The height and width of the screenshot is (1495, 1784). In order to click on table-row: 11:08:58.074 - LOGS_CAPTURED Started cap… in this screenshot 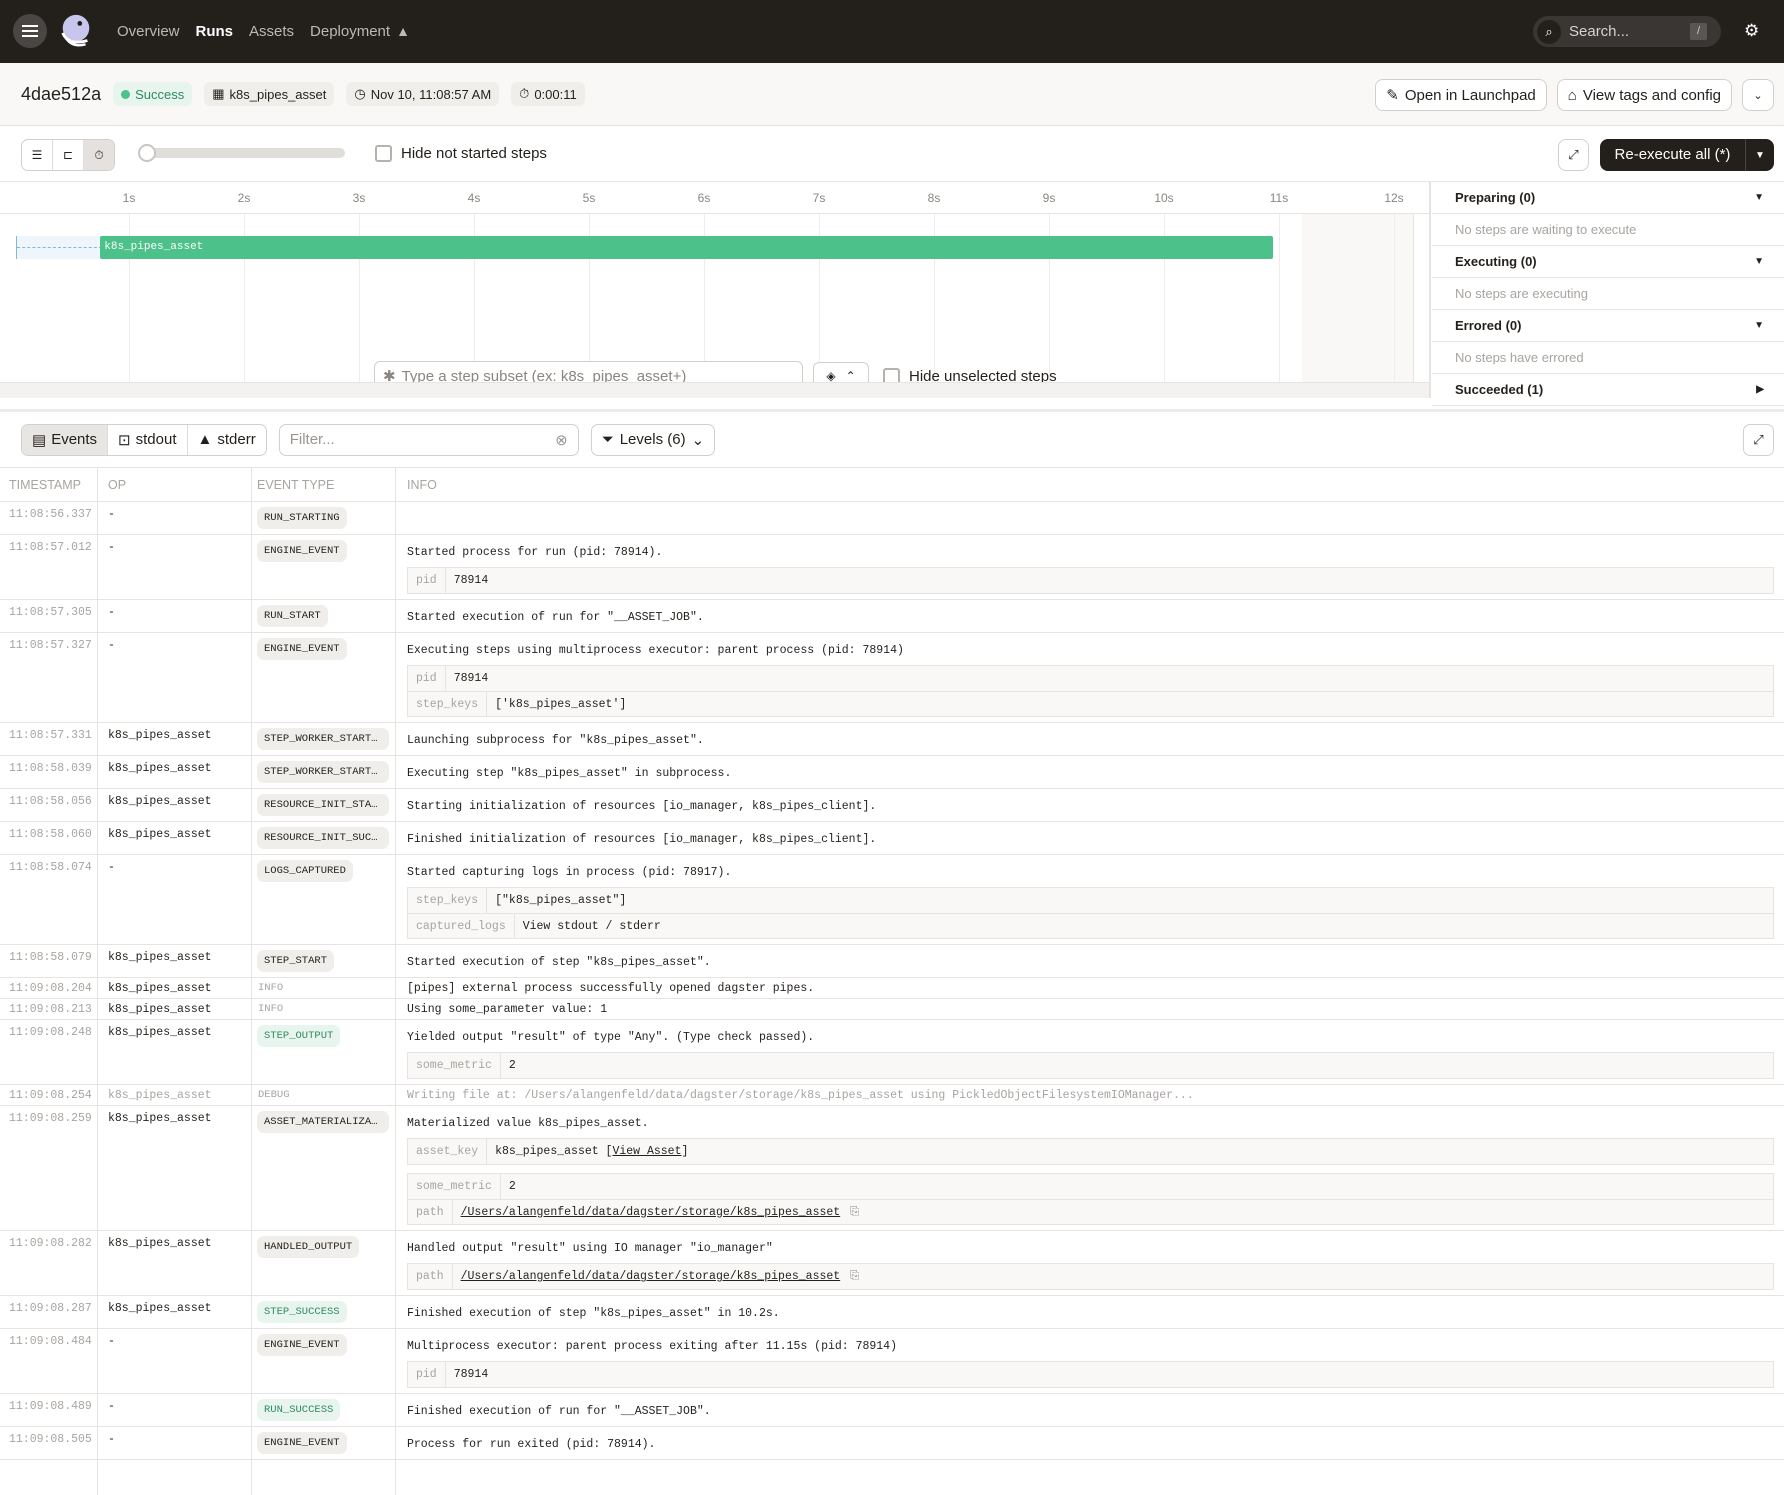, I will do `click(892, 900)`.